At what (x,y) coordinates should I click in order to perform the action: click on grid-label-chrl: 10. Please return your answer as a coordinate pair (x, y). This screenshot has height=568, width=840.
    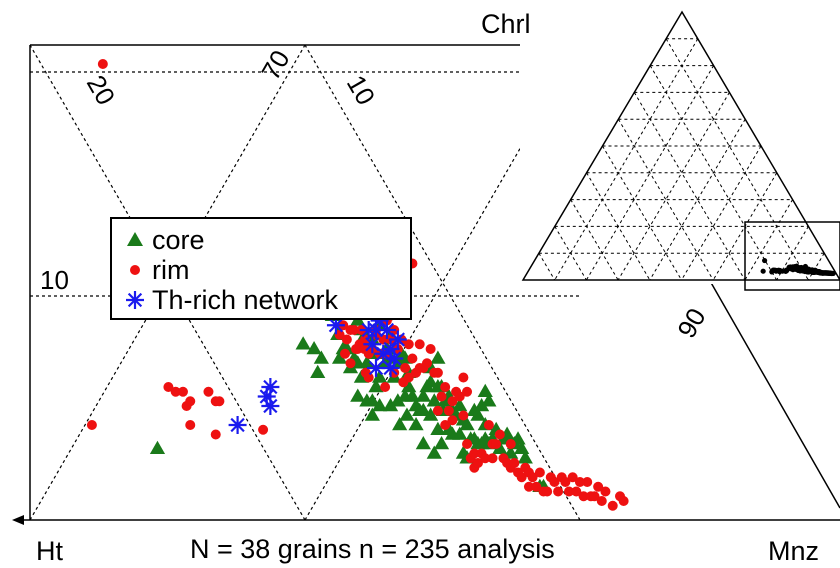
    Looking at the image, I should click on (54, 280).